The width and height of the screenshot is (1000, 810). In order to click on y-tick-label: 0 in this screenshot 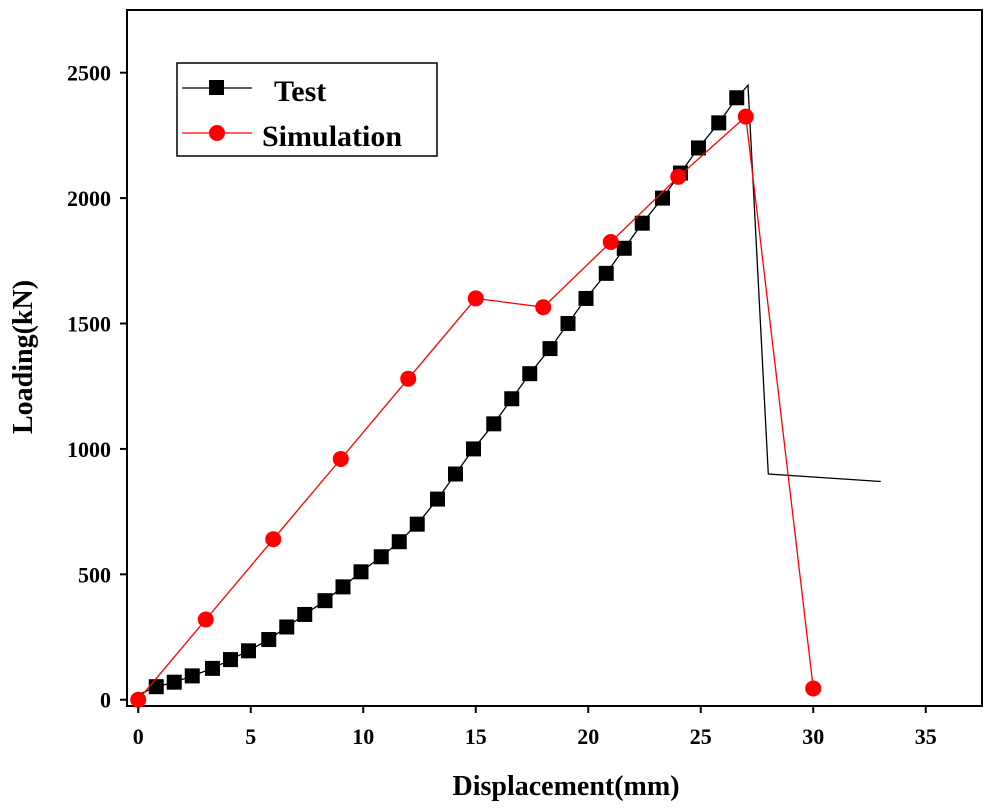, I will do `click(105, 700)`.